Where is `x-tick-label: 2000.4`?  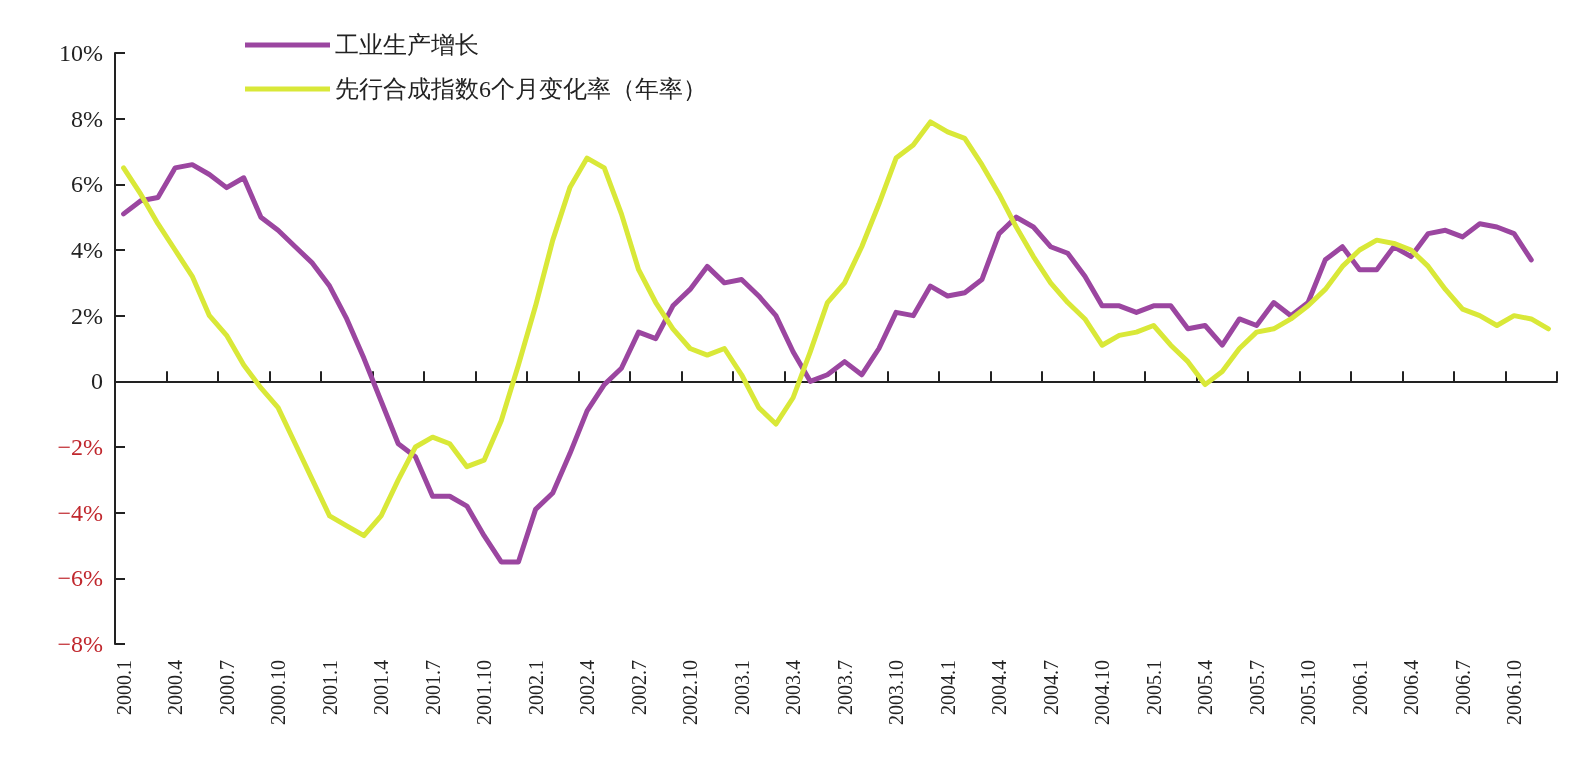
x-tick-label: 2000.4 is located at coordinates (175, 687).